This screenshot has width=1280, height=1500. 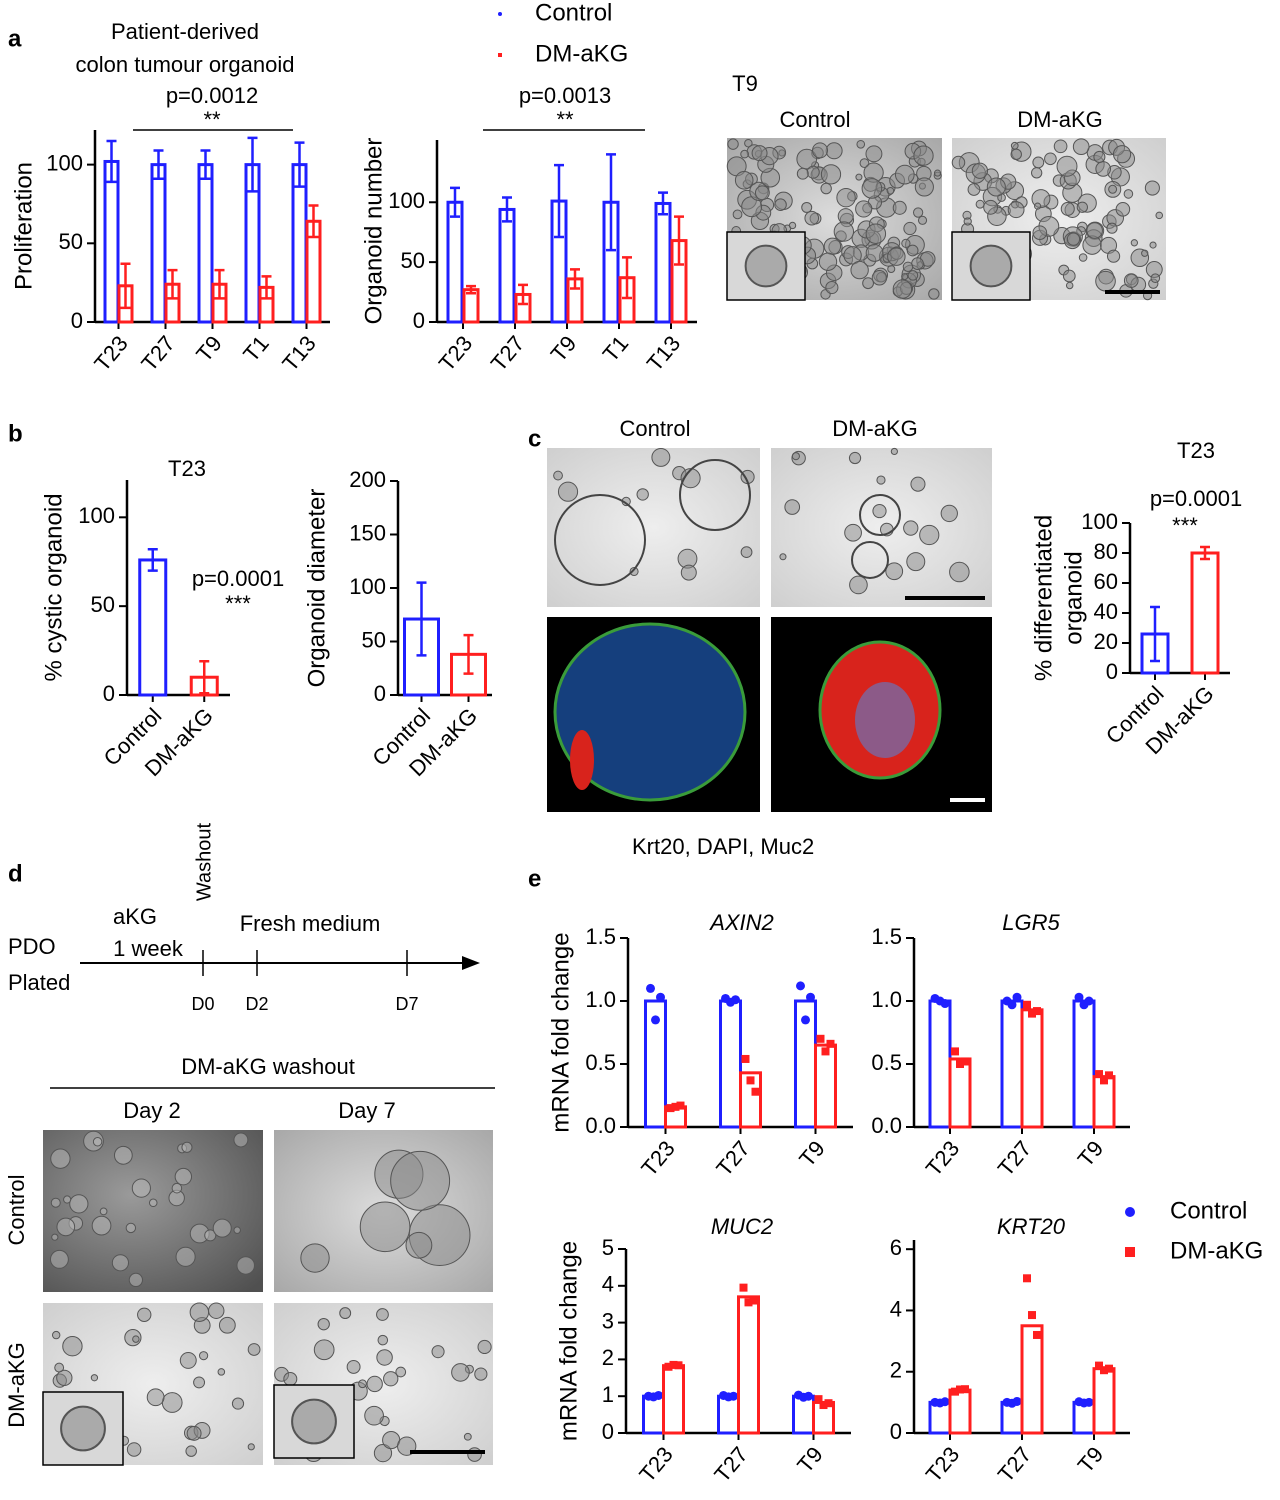 I want to click on y-tick-label: 0, so click(x=77, y=320).